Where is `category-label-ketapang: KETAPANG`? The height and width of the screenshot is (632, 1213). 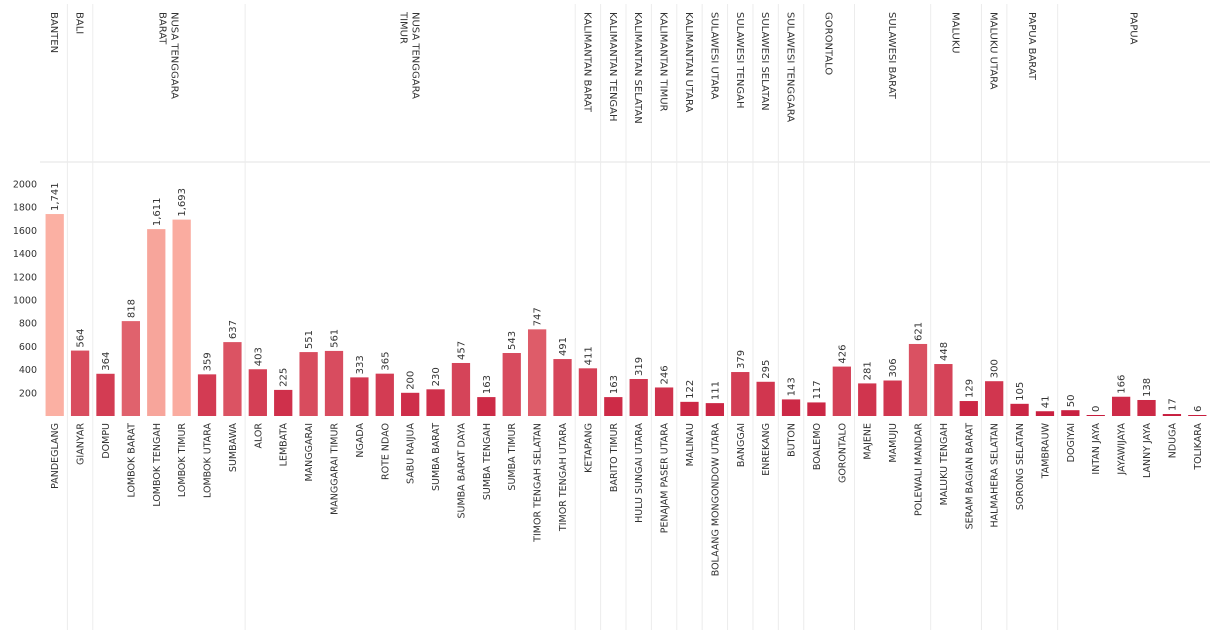 category-label-ketapang: KETAPANG is located at coordinates (588, 448).